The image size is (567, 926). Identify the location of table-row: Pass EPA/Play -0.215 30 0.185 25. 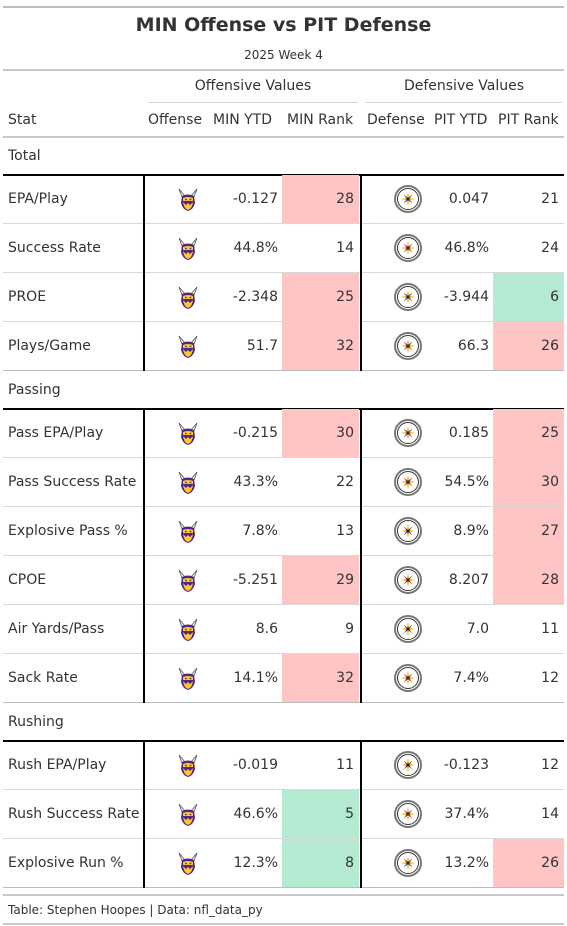
(283, 433).